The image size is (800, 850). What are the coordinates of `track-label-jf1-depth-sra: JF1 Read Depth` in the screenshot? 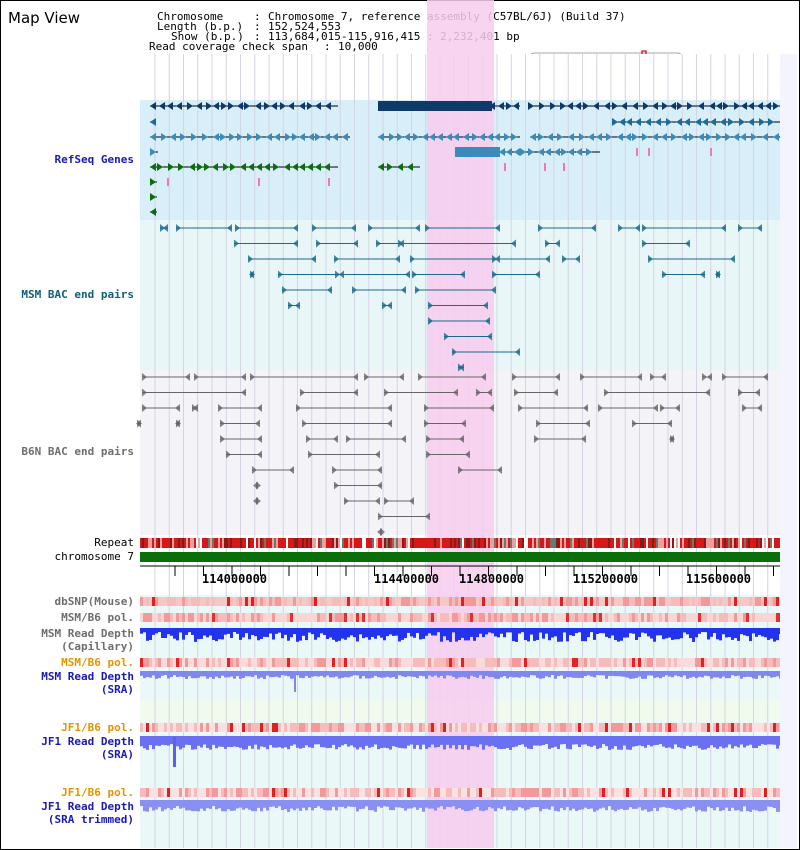 It's located at (87, 741).